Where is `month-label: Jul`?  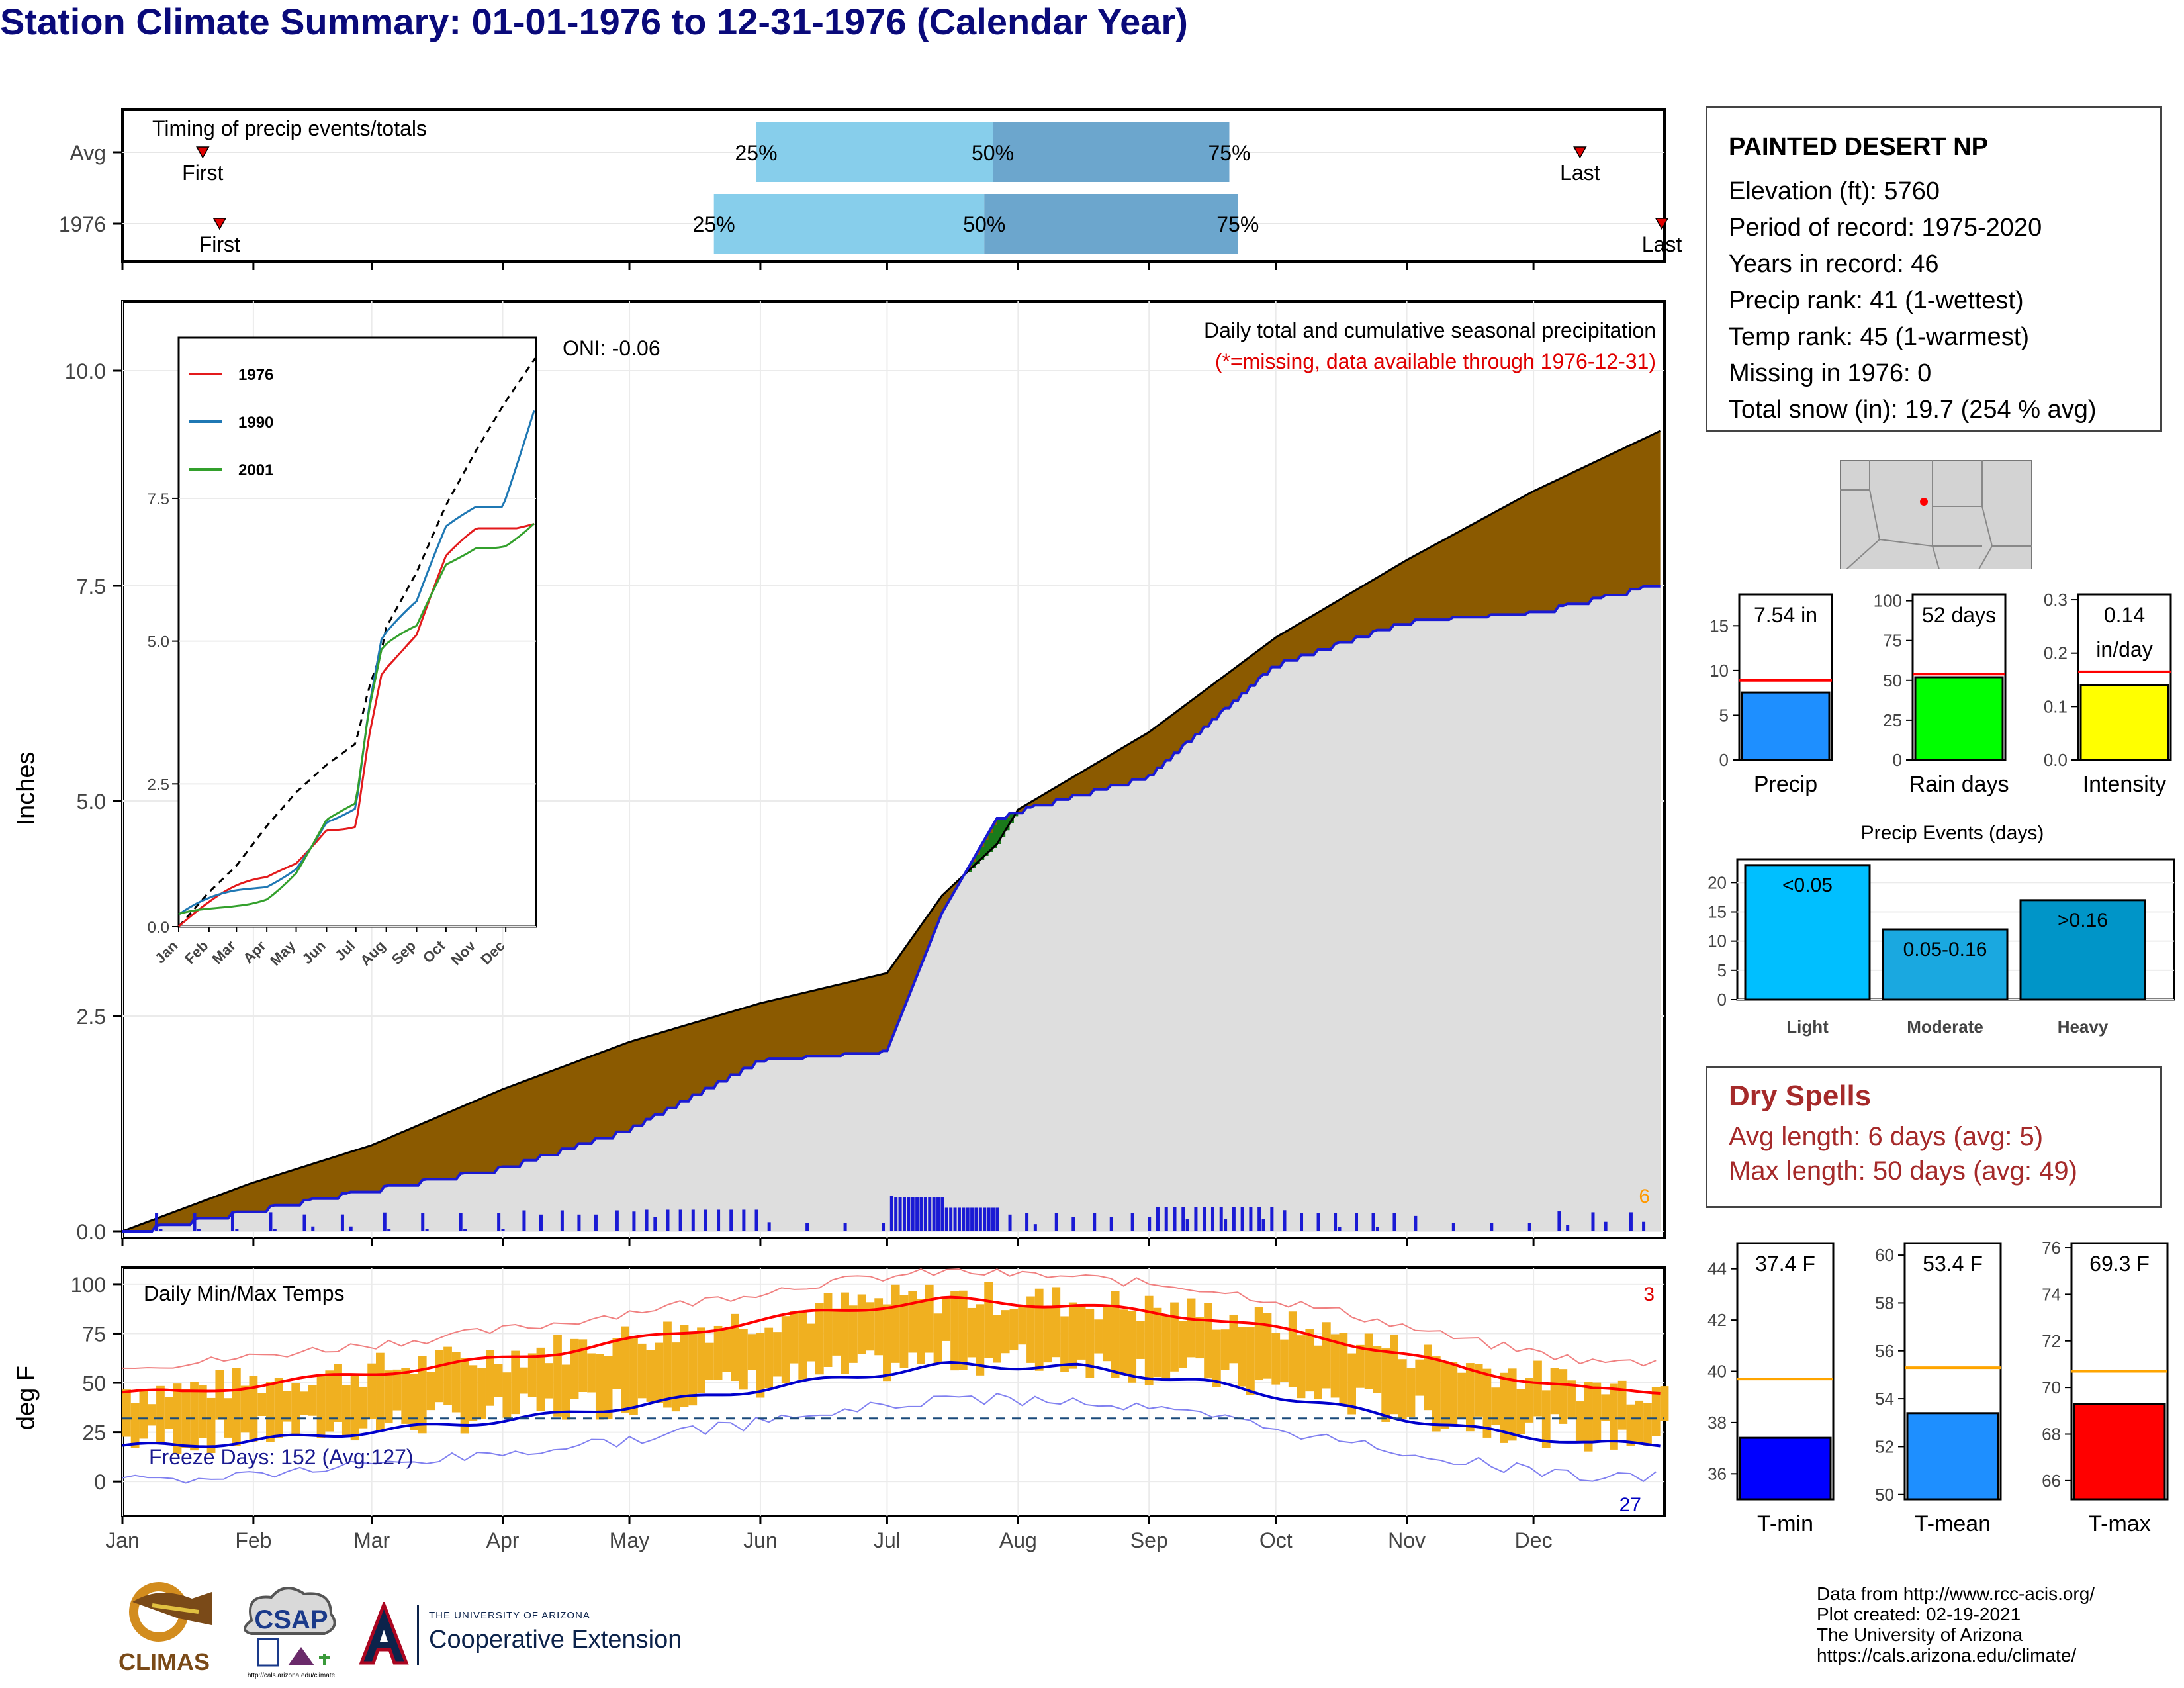 month-label: Jul is located at coordinates (887, 1540).